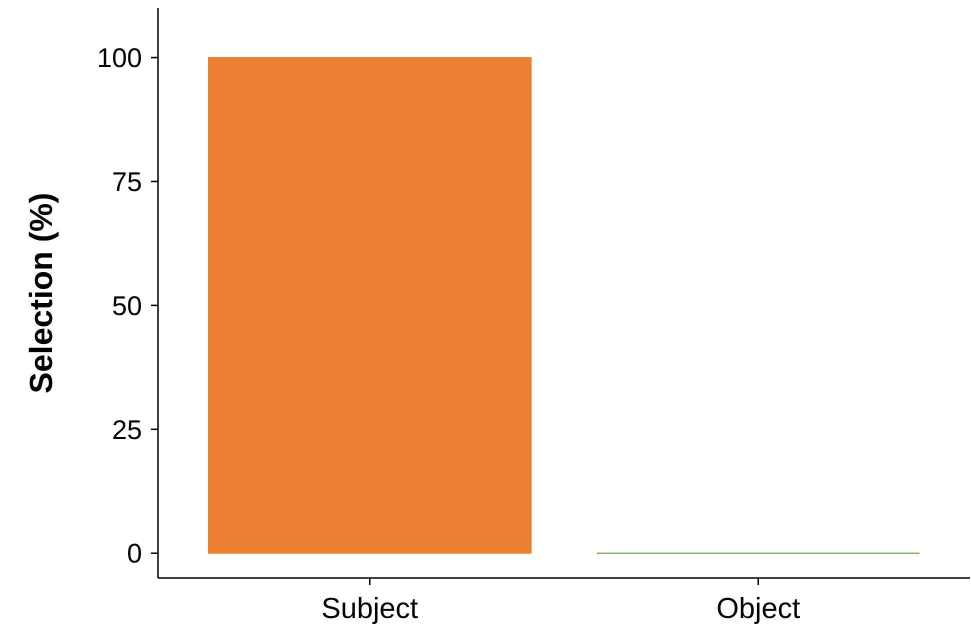 The image size is (971, 642). What do you see at coordinates (119, 58) in the screenshot?
I see `y-tick-label: 100` at bounding box center [119, 58].